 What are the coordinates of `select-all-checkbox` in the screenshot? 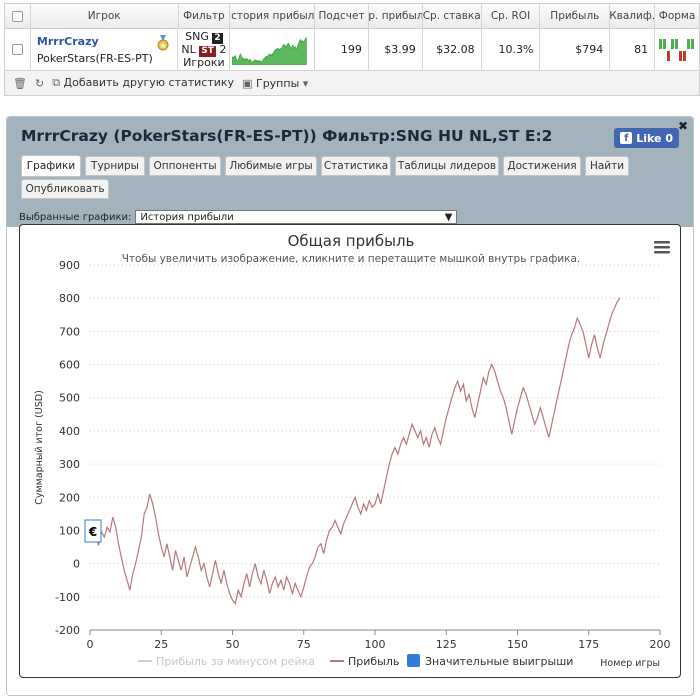 It's located at (17, 16).